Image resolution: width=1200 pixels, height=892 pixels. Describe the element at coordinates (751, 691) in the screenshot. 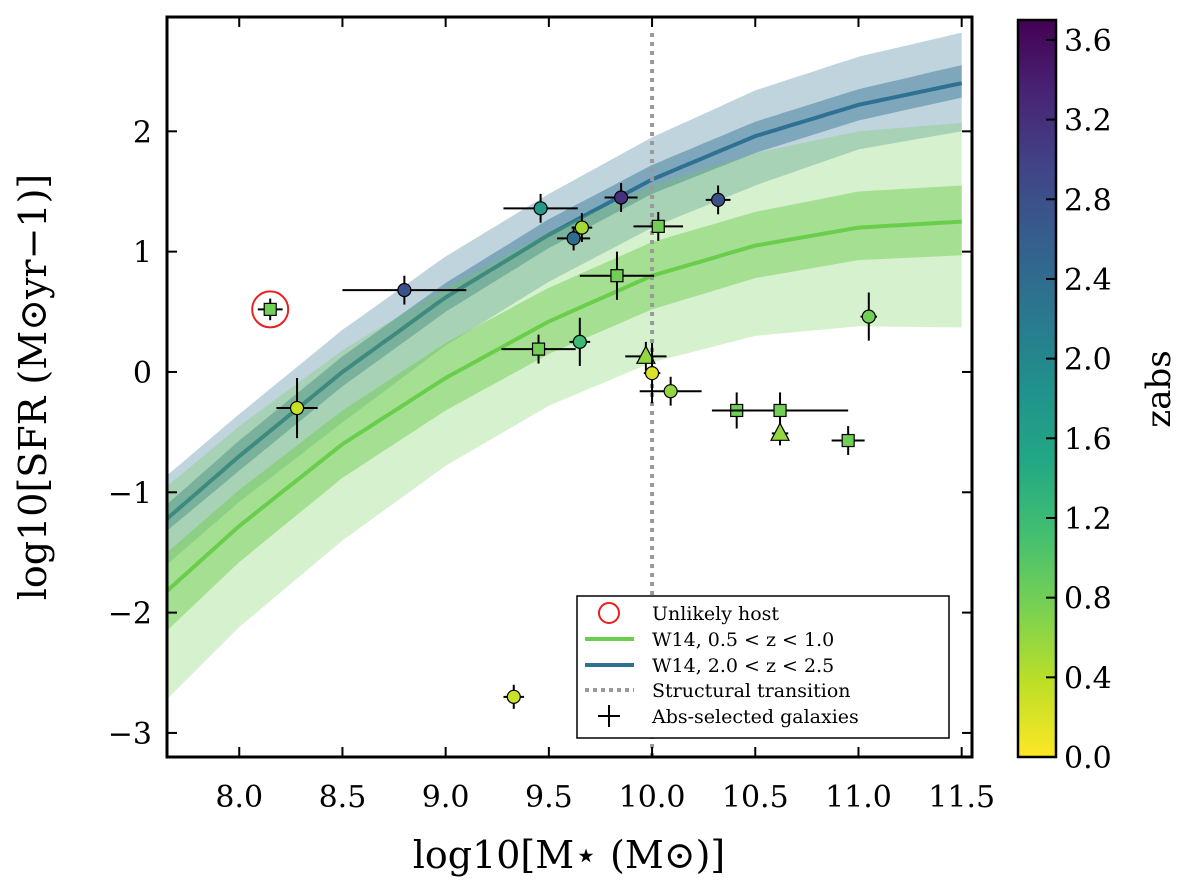

I see `legend-label-structural-transition: Structural transition` at that location.